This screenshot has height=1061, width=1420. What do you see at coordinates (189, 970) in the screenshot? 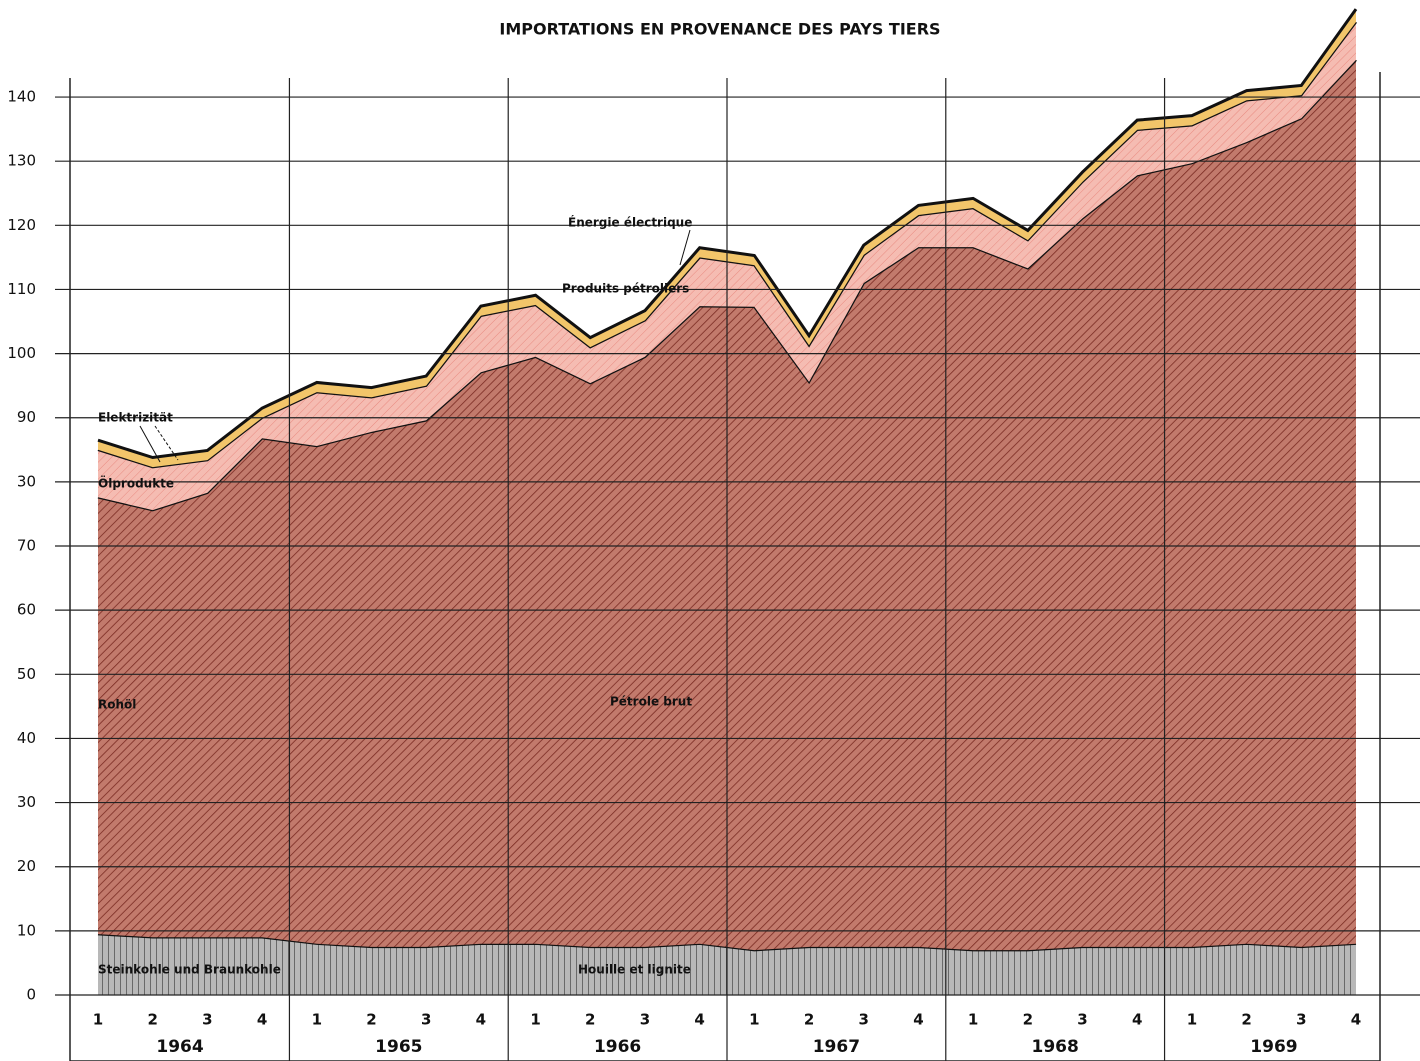
I see `series-label: Steinkohle und Braunkohle` at bounding box center [189, 970].